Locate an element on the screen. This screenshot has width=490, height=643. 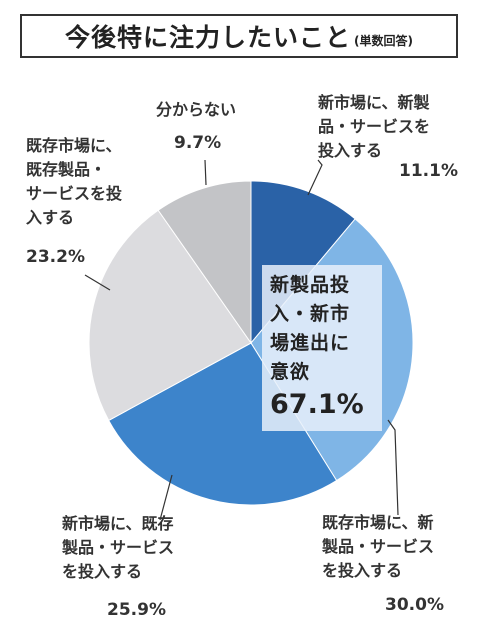
slice-existing-market-existing-product is located at coordinates (170, 315).